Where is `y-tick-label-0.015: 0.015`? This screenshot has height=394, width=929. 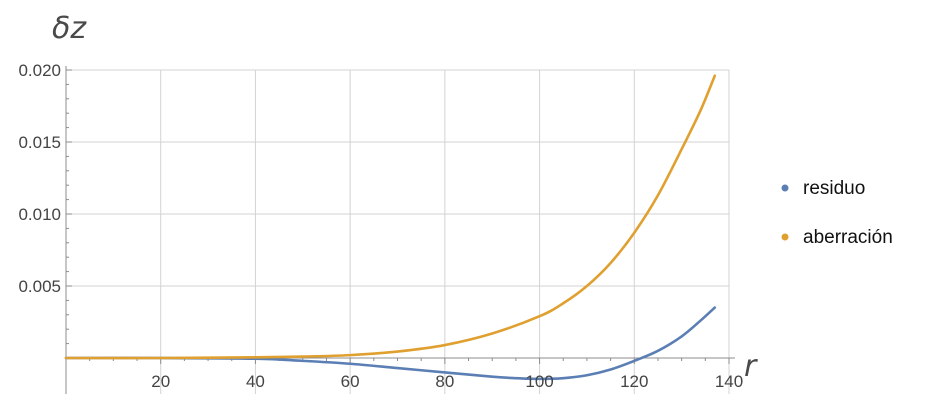
y-tick-label-0.015: 0.015 is located at coordinates (39, 142).